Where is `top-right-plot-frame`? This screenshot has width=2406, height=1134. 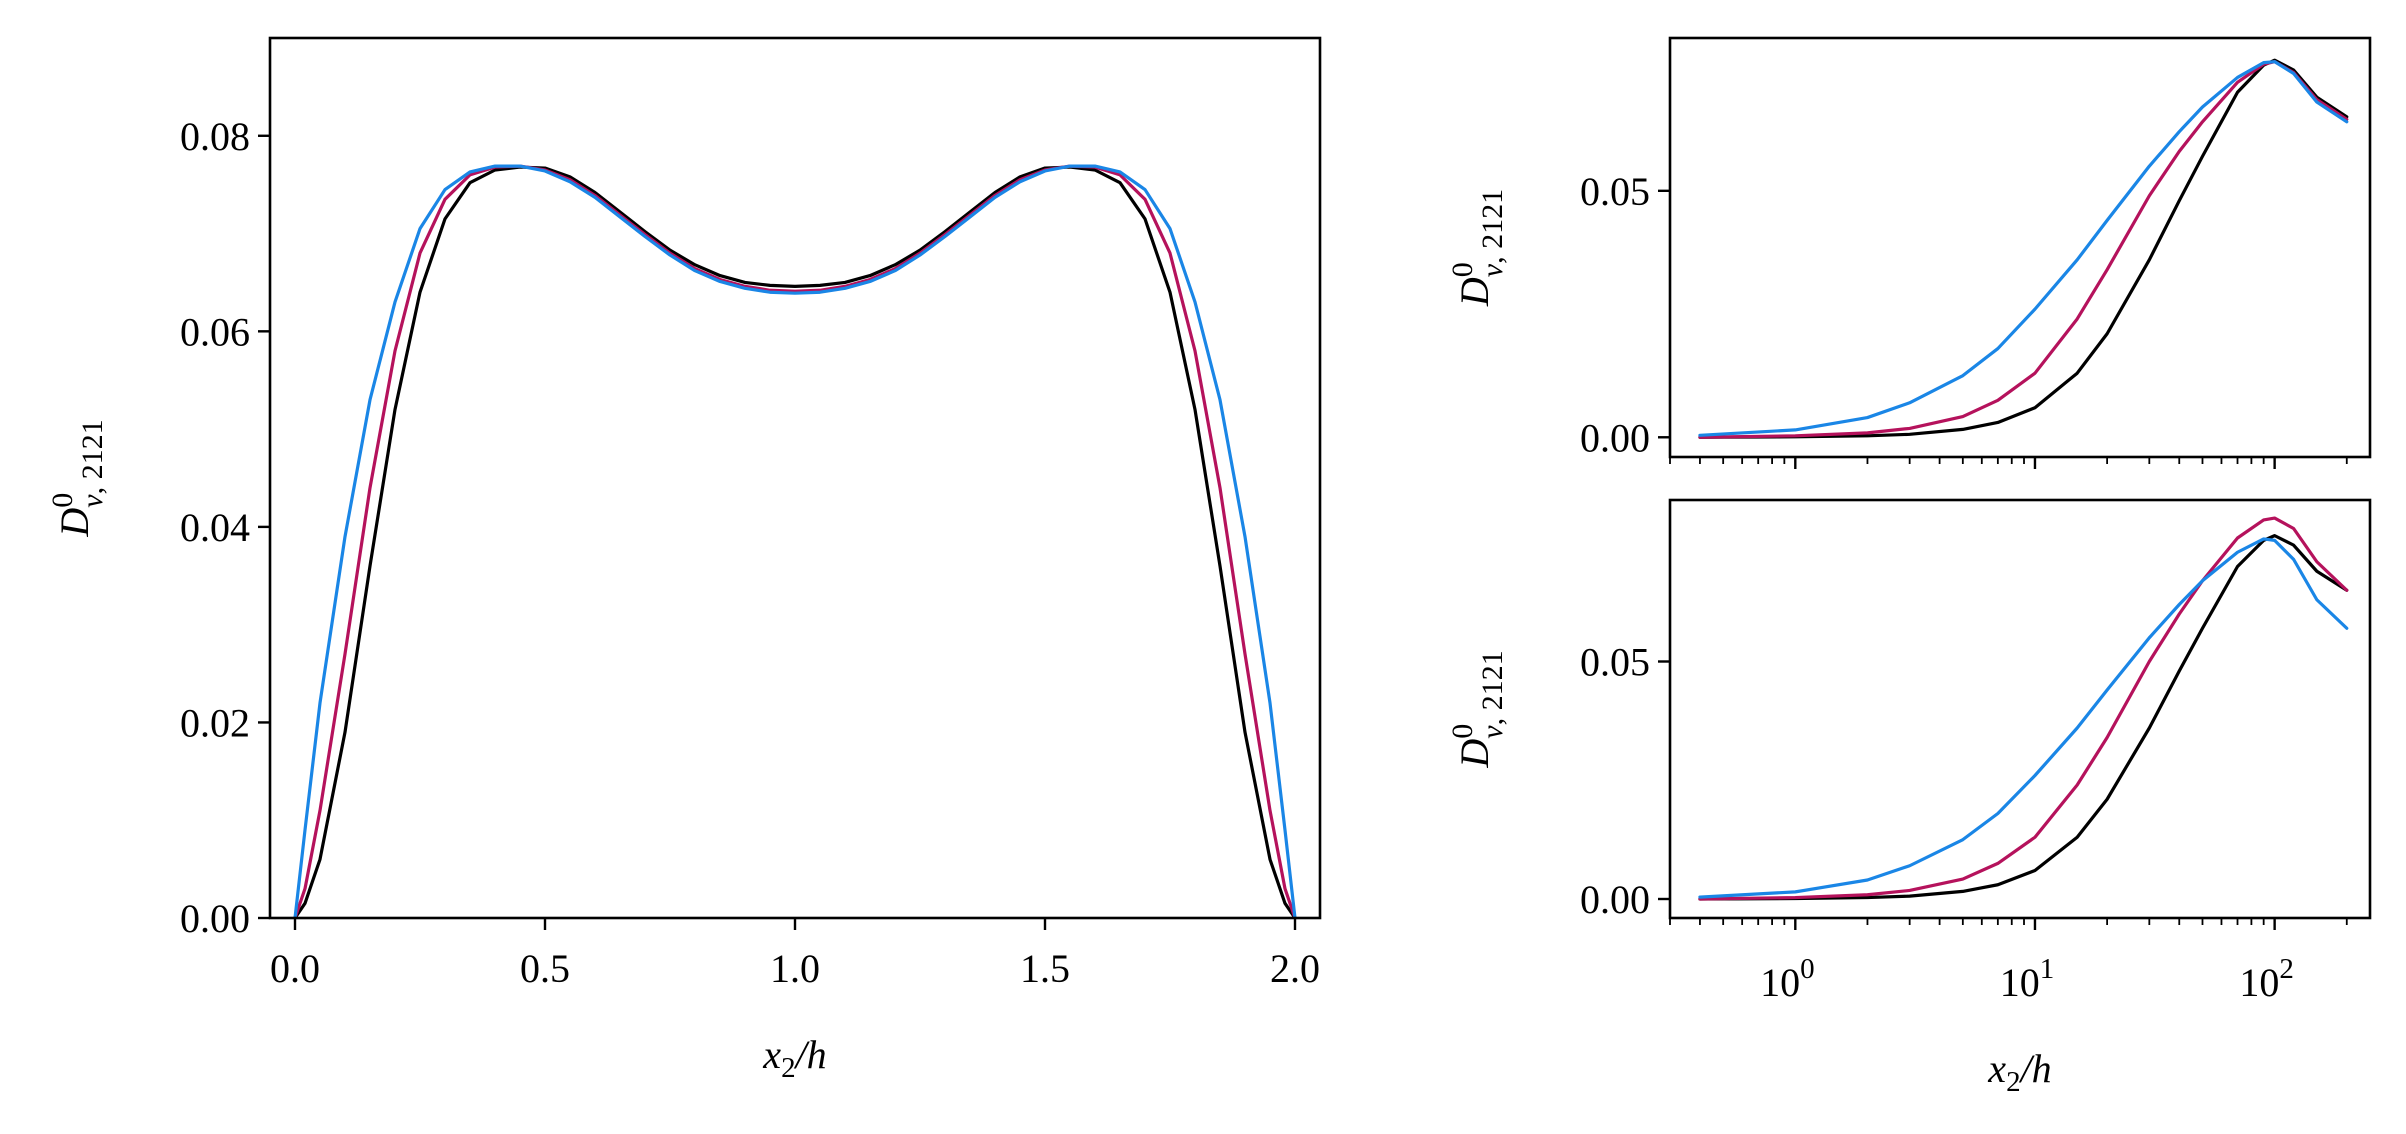 top-right-plot-frame is located at coordinates (2020, 247).